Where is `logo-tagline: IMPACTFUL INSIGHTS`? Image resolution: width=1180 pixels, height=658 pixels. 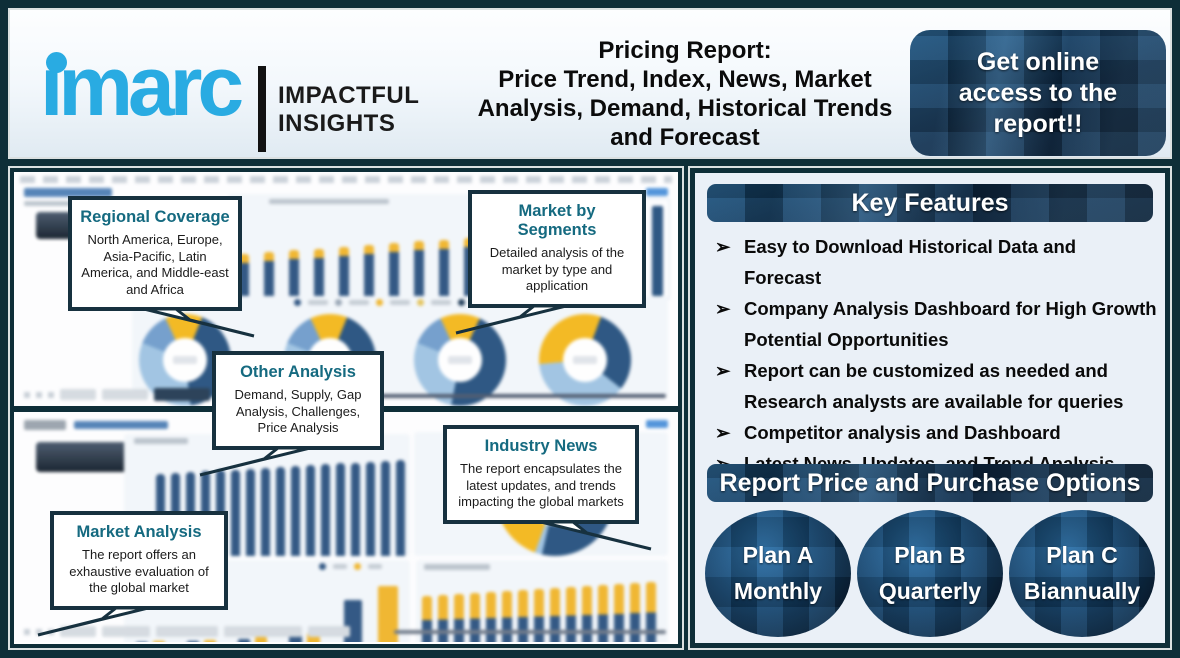
logo-tagline: IMPACTFUL INSIGHTS is located at coordinates (348, 110).